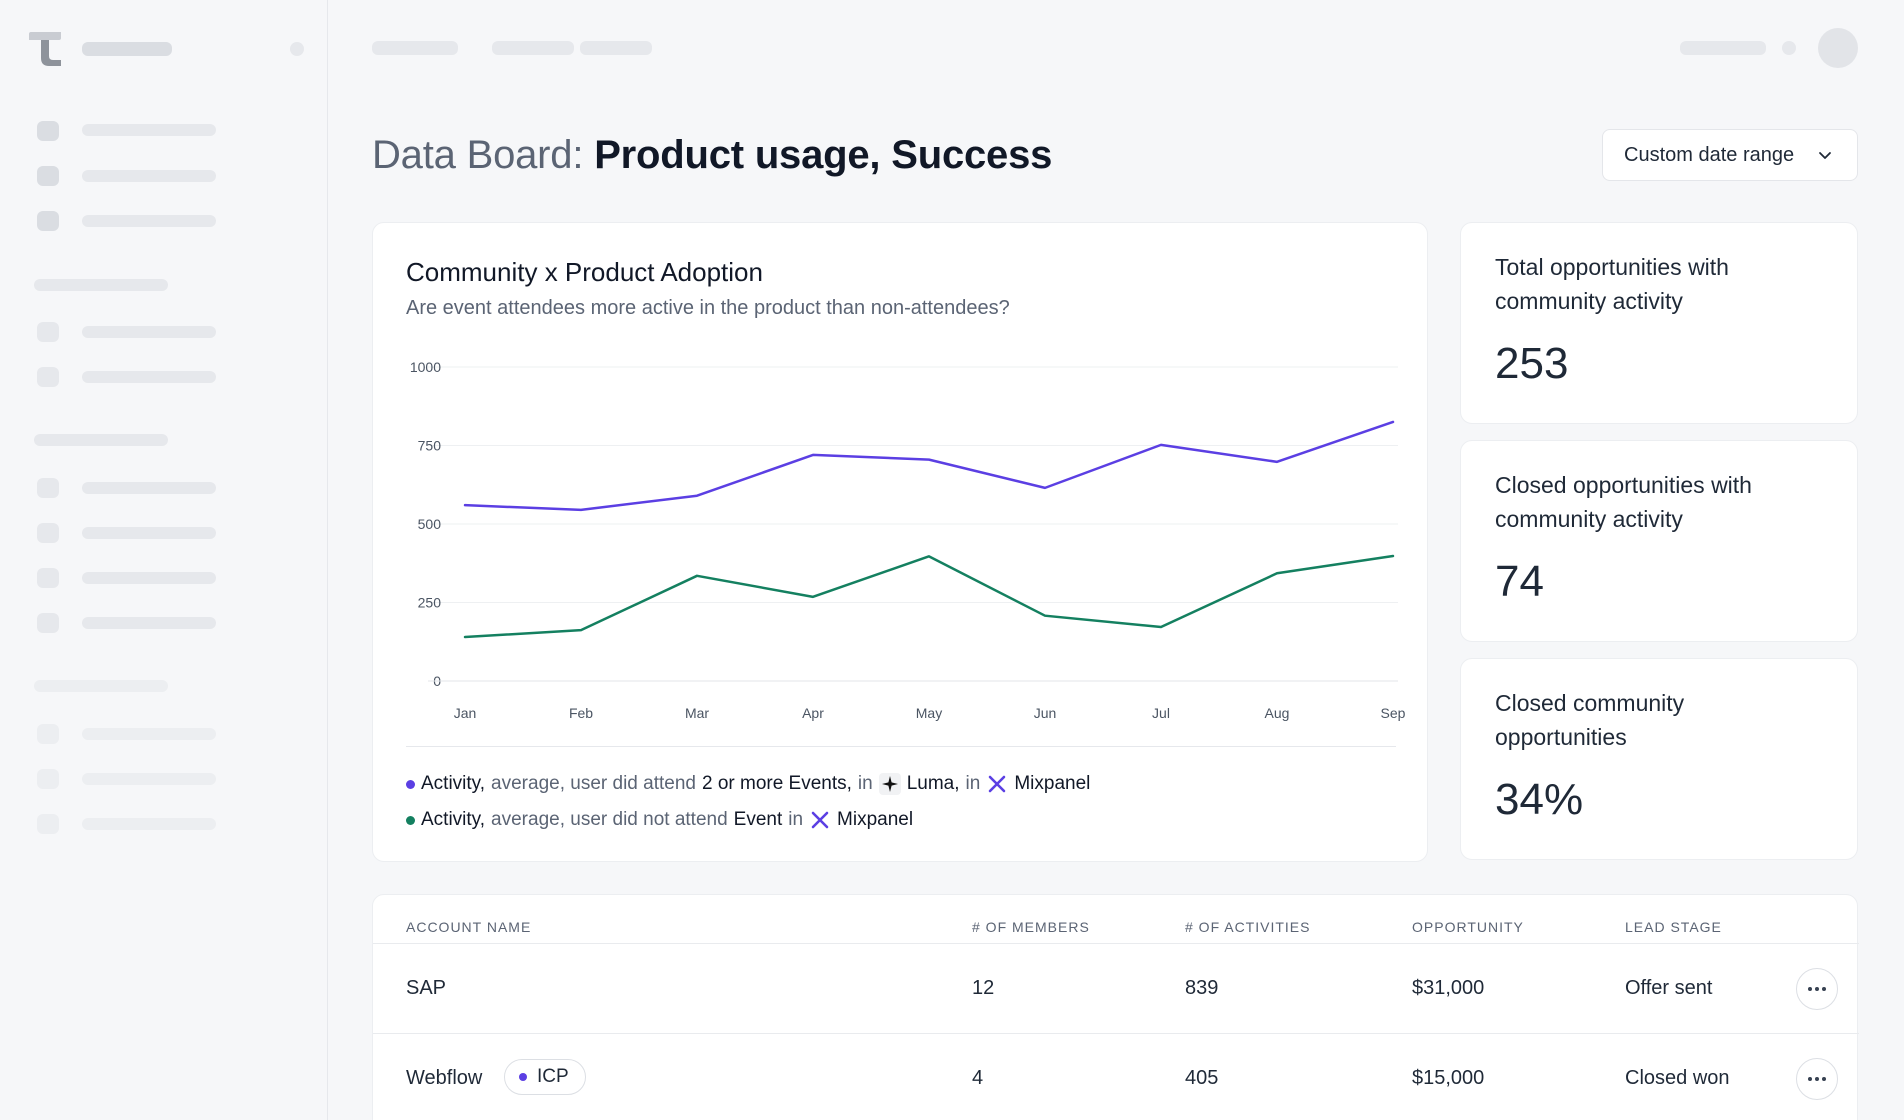 This screenshot has height=1120, width=1904. Describe the element at coordinates (45, 48) in the screenshot. I see `app-logo-icon` at that location.